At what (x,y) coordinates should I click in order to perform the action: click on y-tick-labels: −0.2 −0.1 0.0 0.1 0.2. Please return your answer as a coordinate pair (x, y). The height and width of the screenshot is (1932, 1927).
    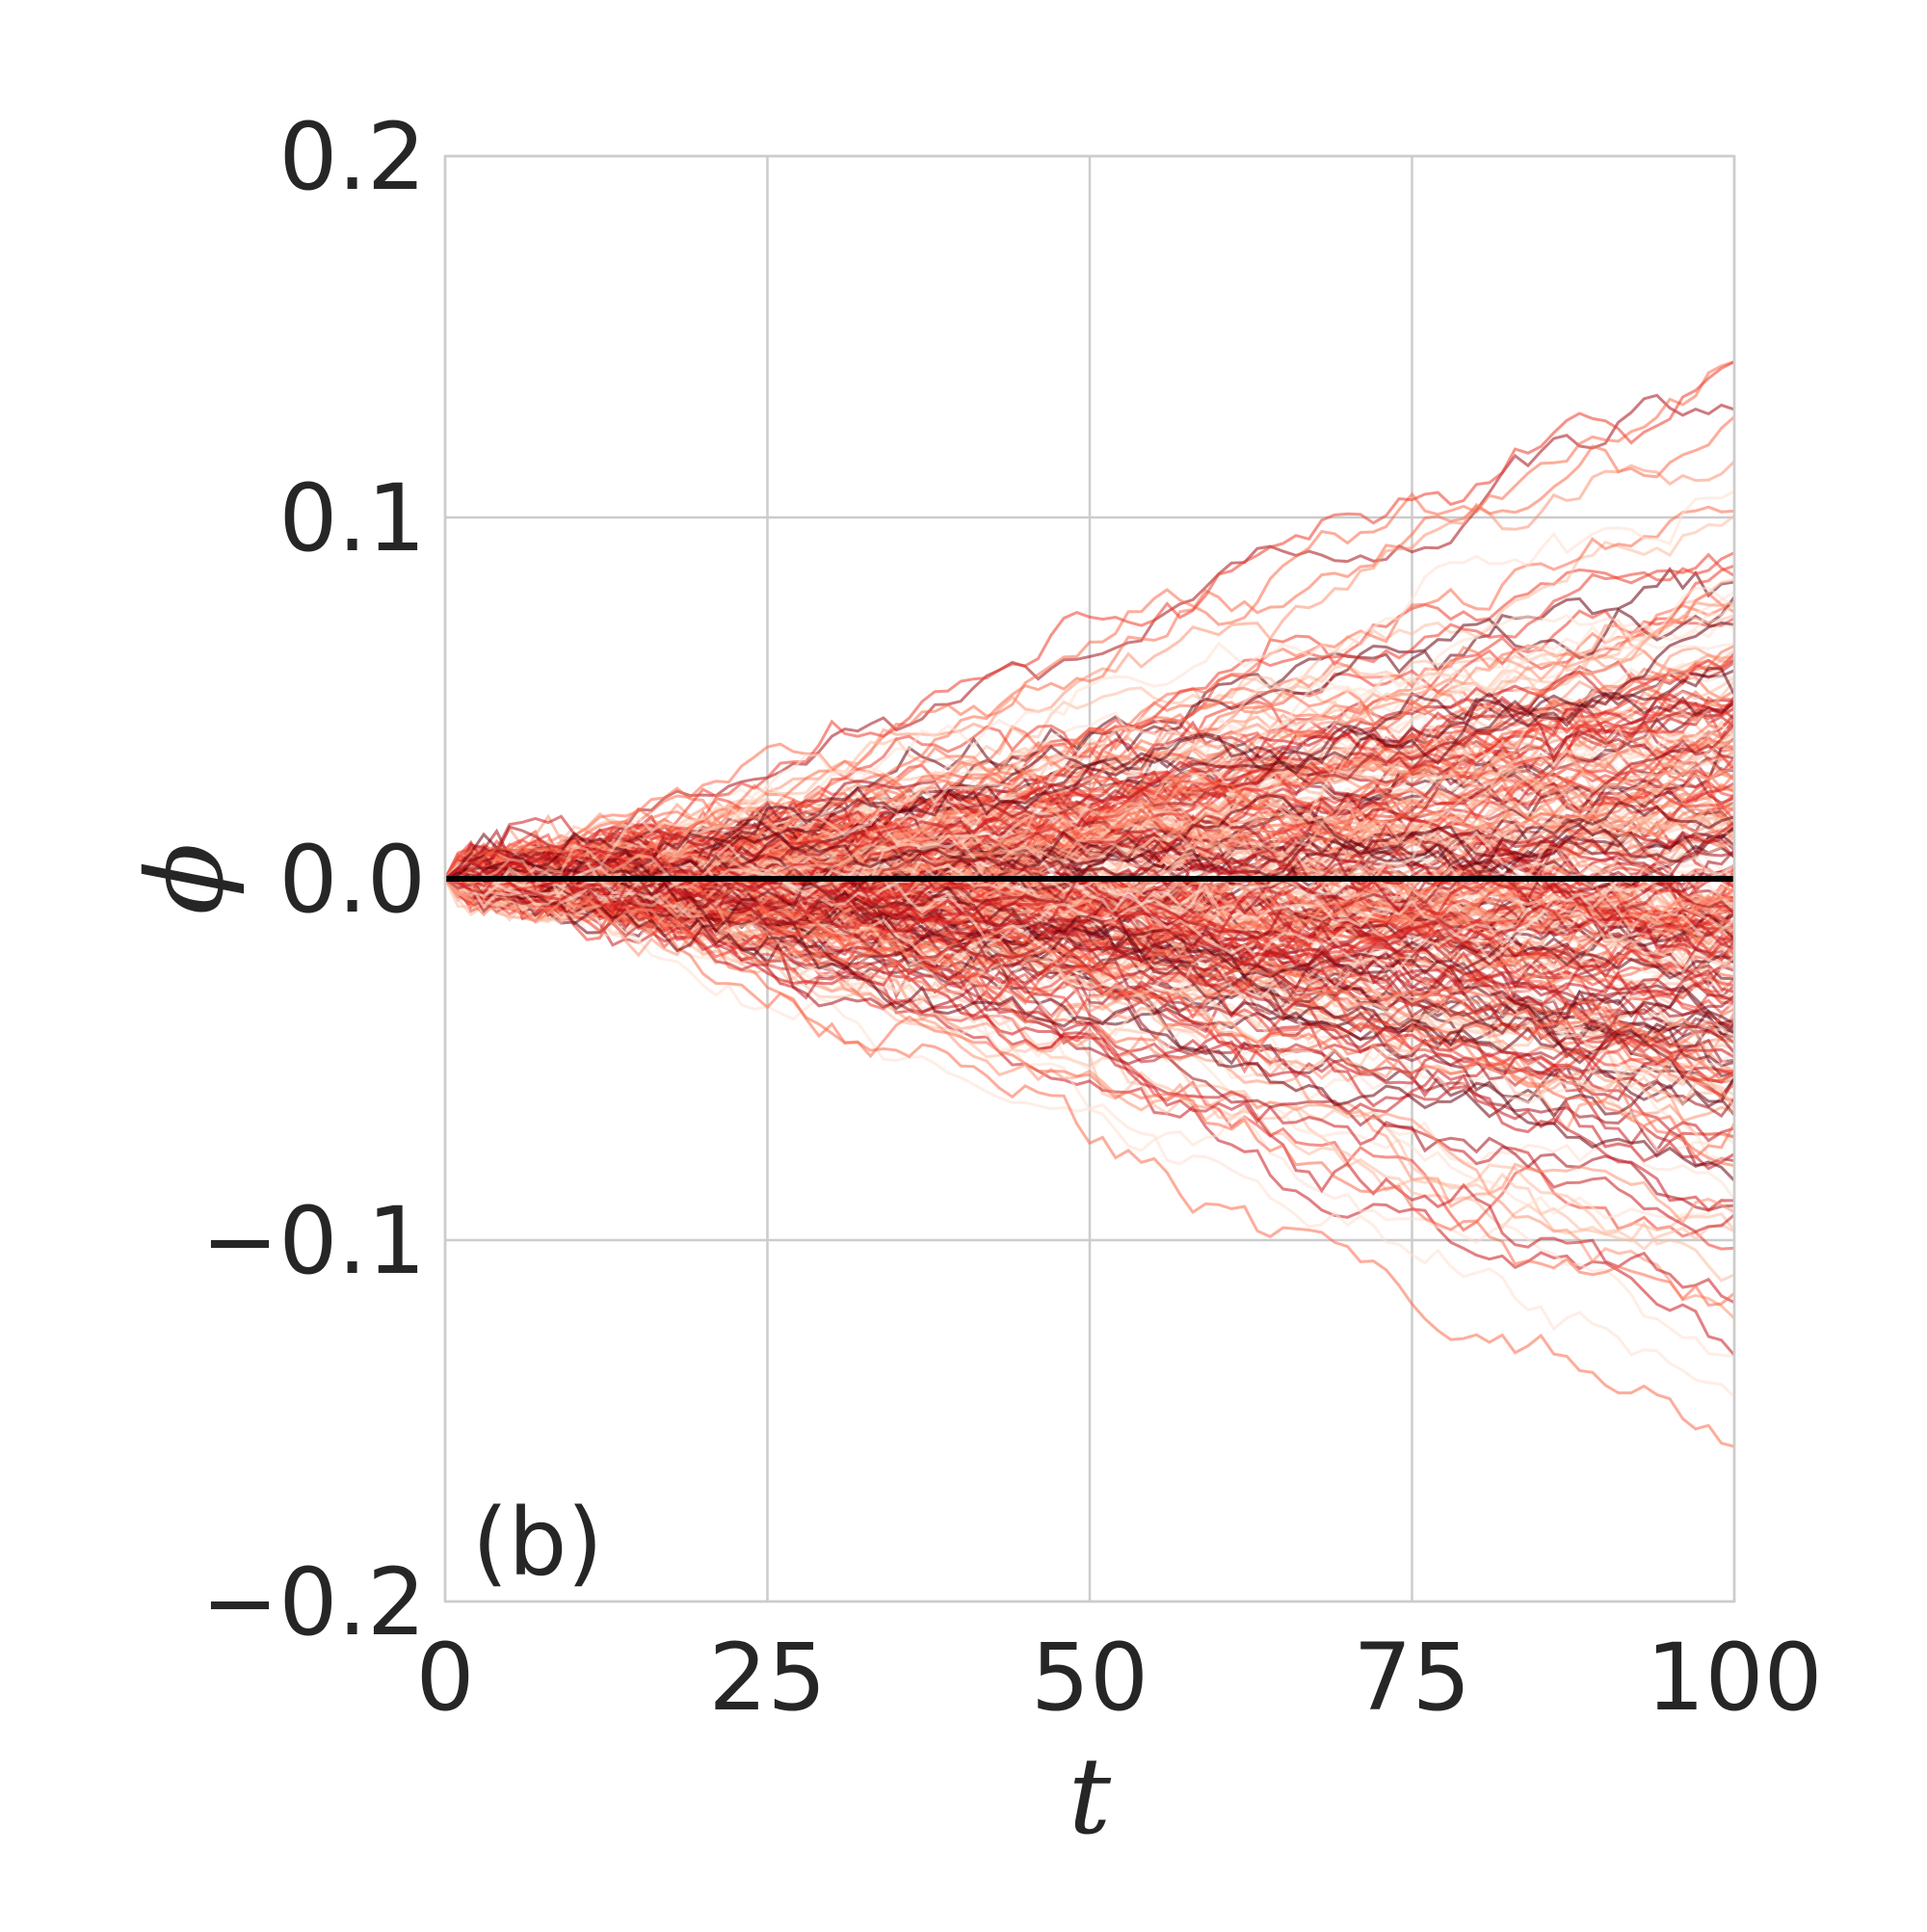
    Looking at the image, I should click on (313, 879).